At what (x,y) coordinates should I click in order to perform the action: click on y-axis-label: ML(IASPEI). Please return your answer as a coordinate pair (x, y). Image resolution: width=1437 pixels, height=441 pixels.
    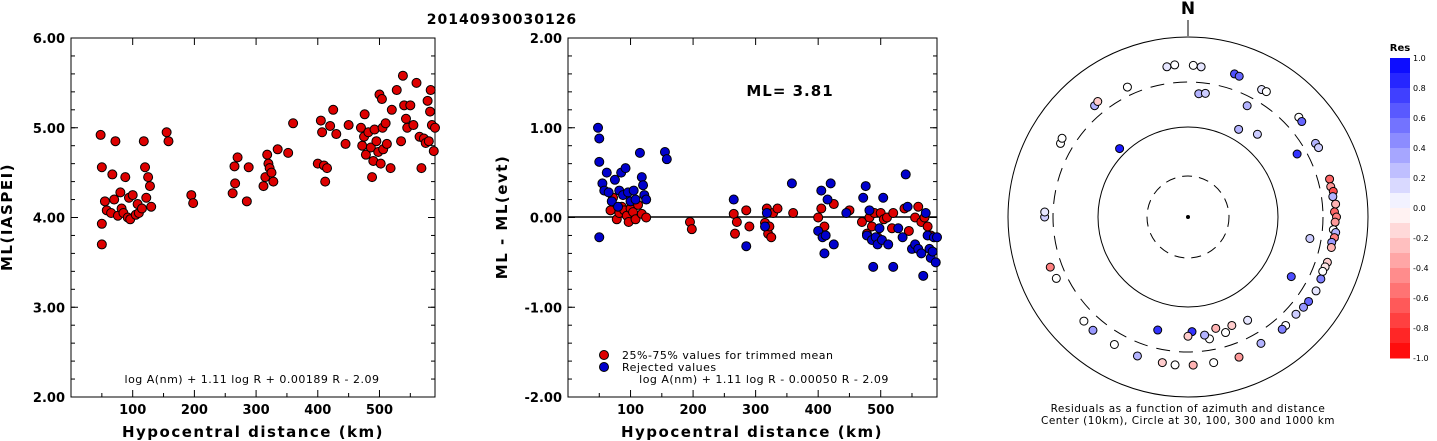
    Looking at the image, I should click on (8, 217).